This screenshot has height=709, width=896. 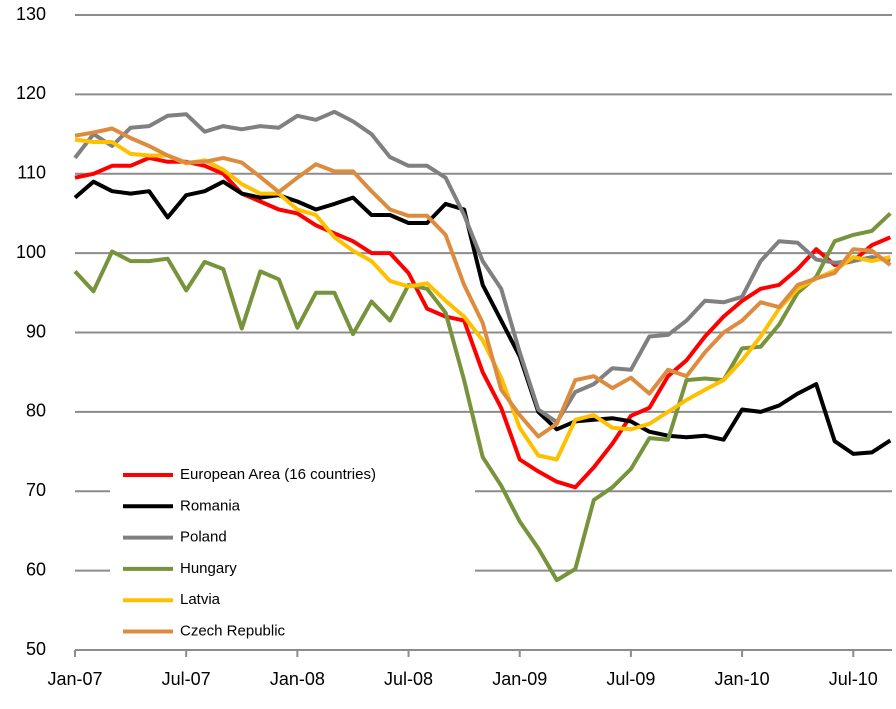 What do you see at coordinates (292, 552) in the screenshot?
I see `legend-box` at bounding box center [292, 552].